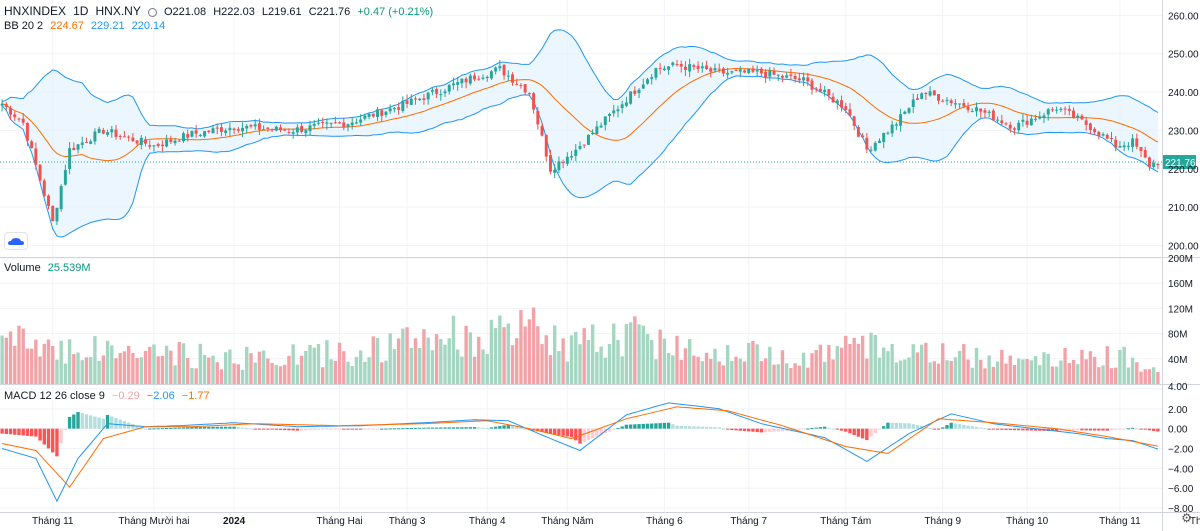 Image resolution: width=1200 pixels, height=531 pixels. I want to click on bb-legend: BB 20 2 224.67 229.21 220.14, so click(86, 26).